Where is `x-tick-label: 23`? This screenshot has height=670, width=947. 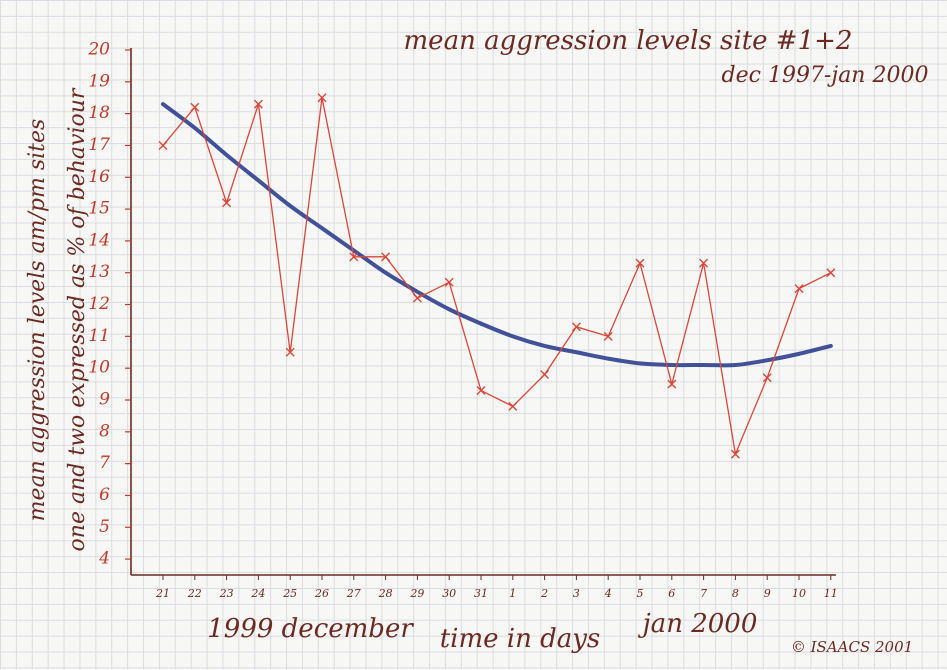
x-tick-label: 23 is located at coordinates (226, 593).